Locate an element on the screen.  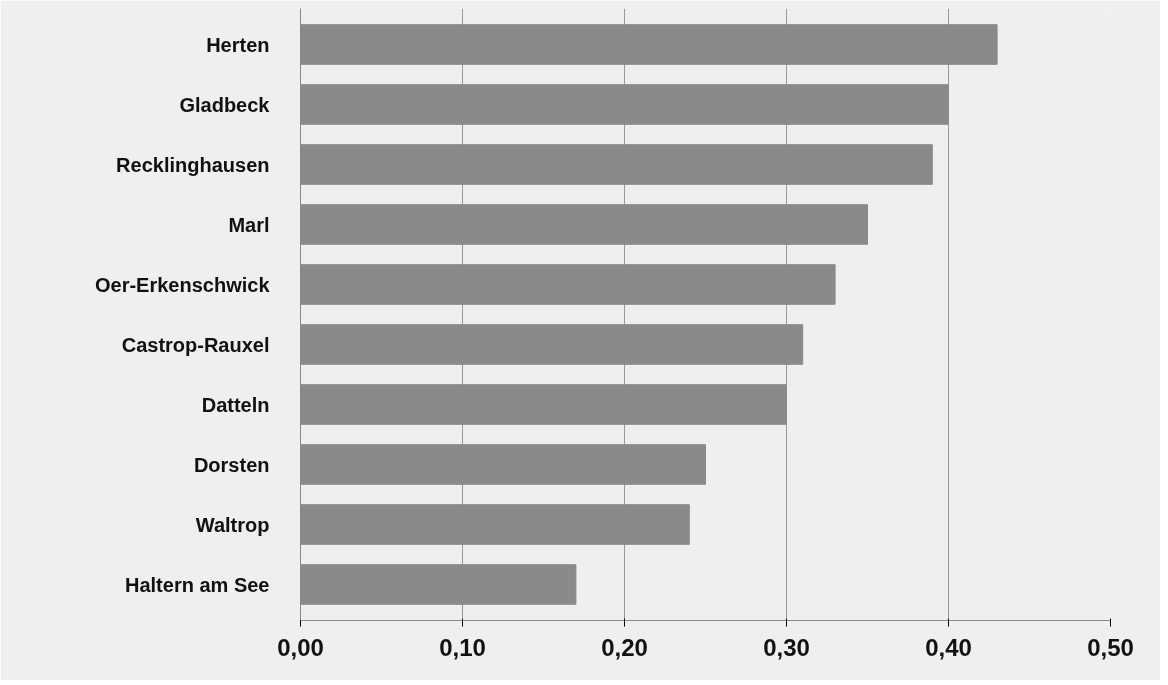
y-tick-label: Waltrop is located at coordinates (232, 524).